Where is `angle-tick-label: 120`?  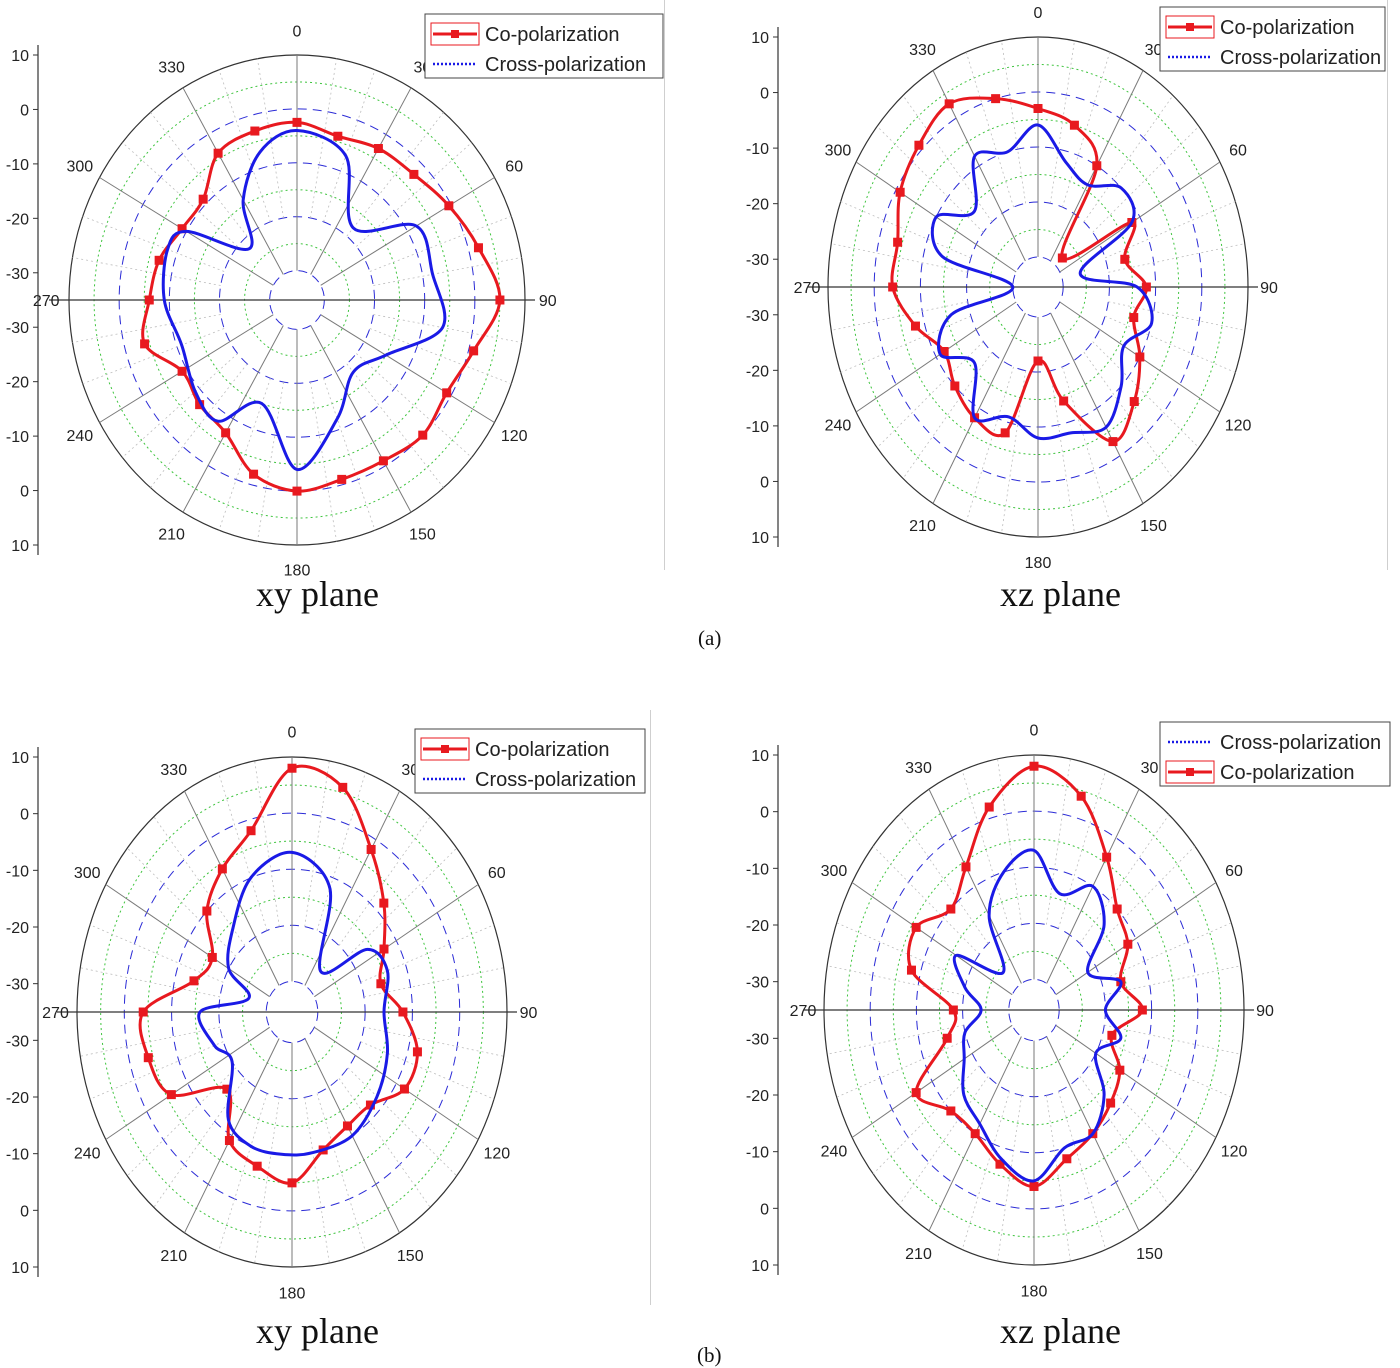
angle-tick-label: 120 is located at coordinates (496, 1153).